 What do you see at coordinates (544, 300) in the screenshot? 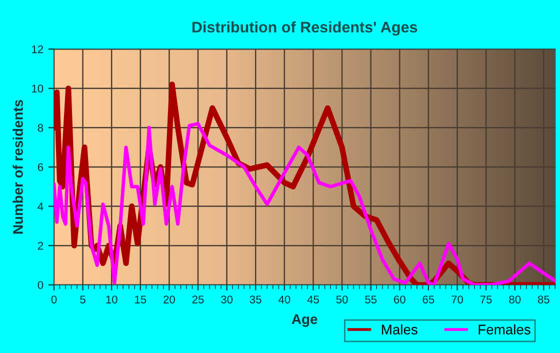
I see `x-tick-label: 85` at bounding box center [544, 300].